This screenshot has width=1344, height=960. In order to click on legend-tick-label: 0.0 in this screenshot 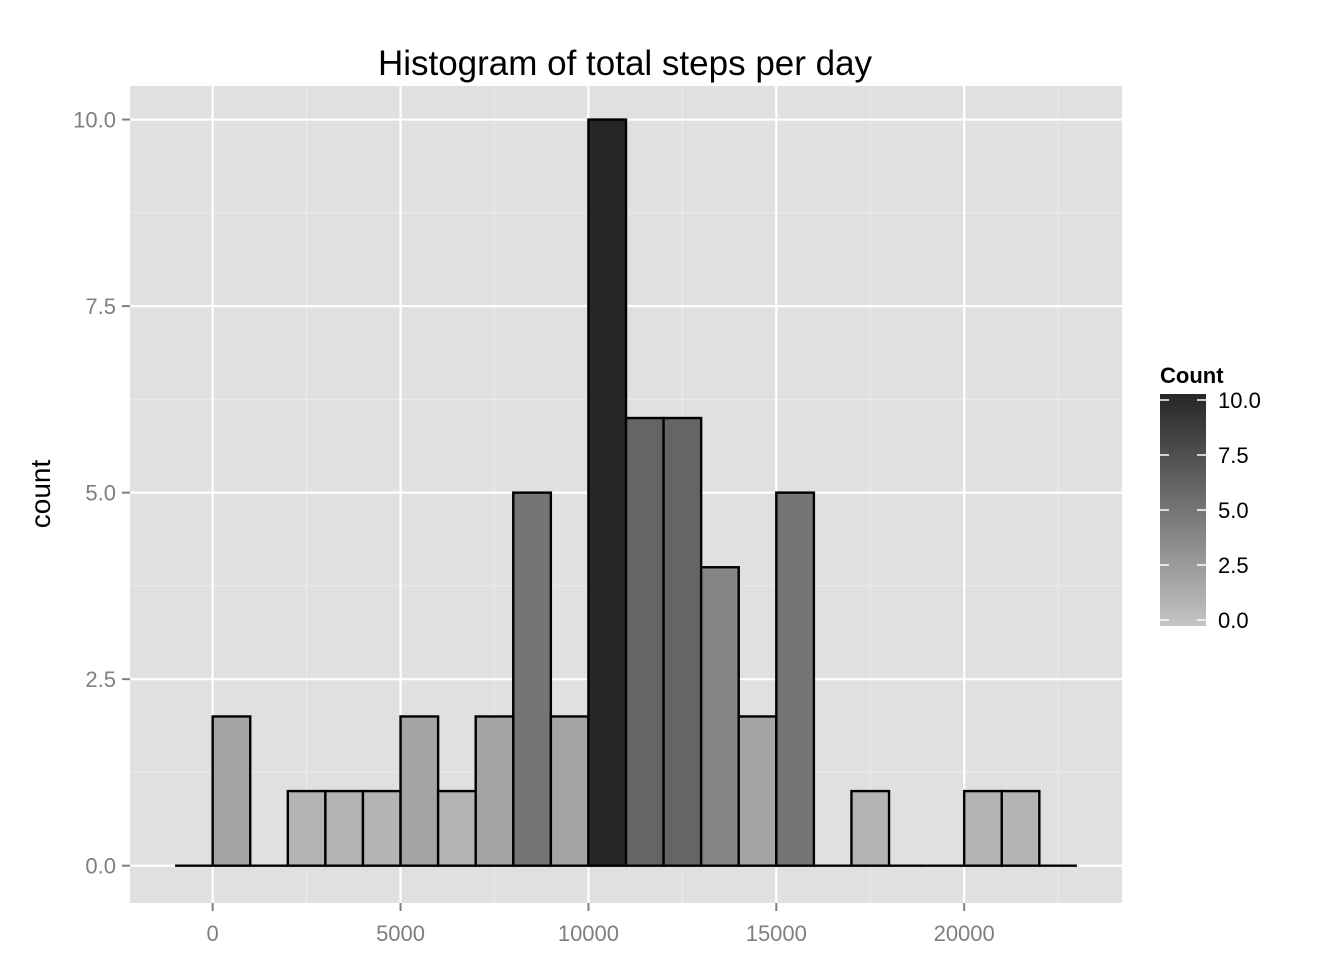, I will do `click(1233, 620)`.